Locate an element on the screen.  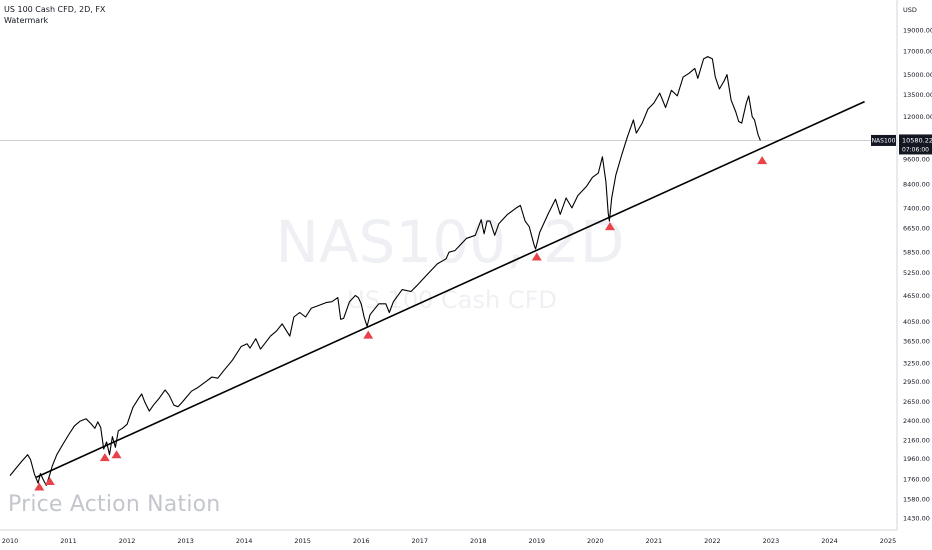
price-tick-label: 3250.00 is located at coordinates (916, 364).